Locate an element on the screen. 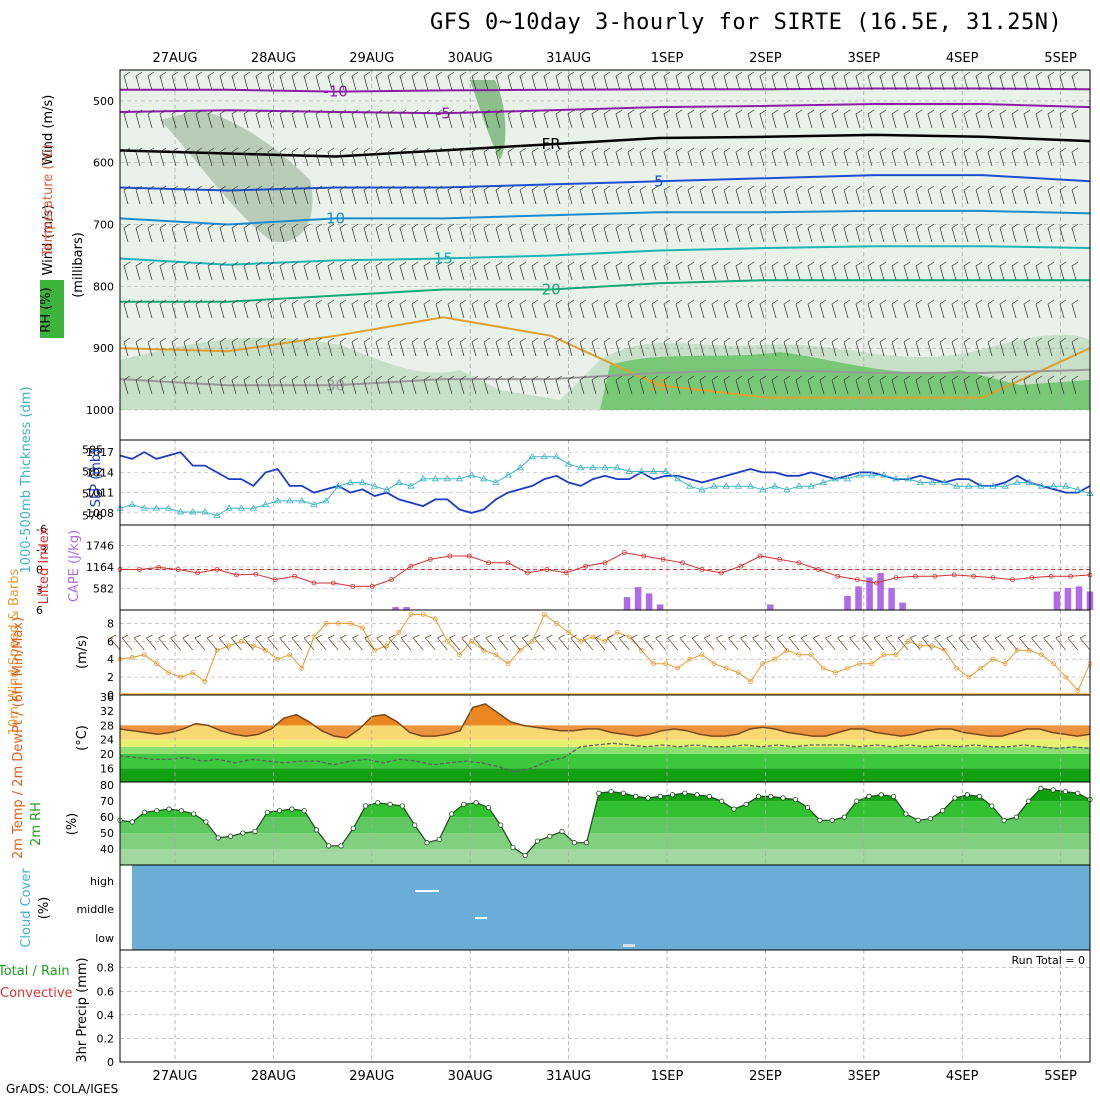 The width and height of the screenshot is (1100, 1100). date-label-bottom: 4SEP is located at coordinates (962, 1076).